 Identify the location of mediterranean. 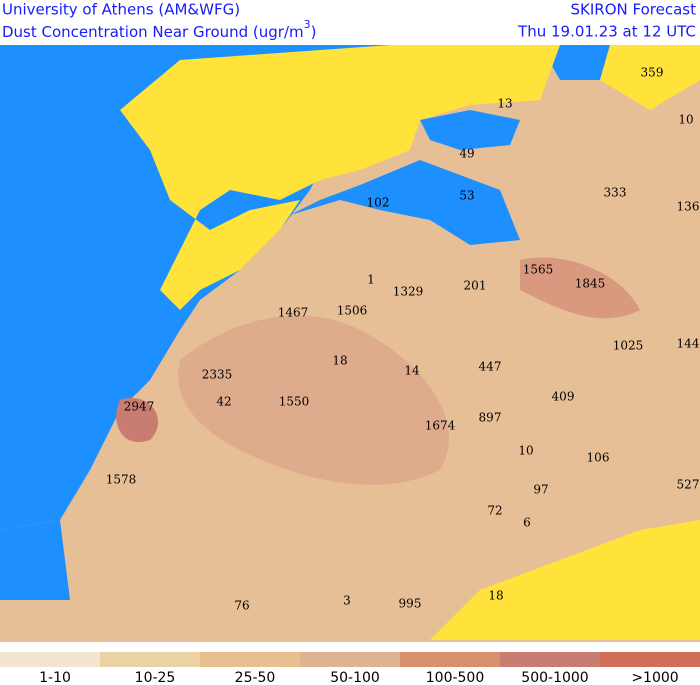
(405, 202).